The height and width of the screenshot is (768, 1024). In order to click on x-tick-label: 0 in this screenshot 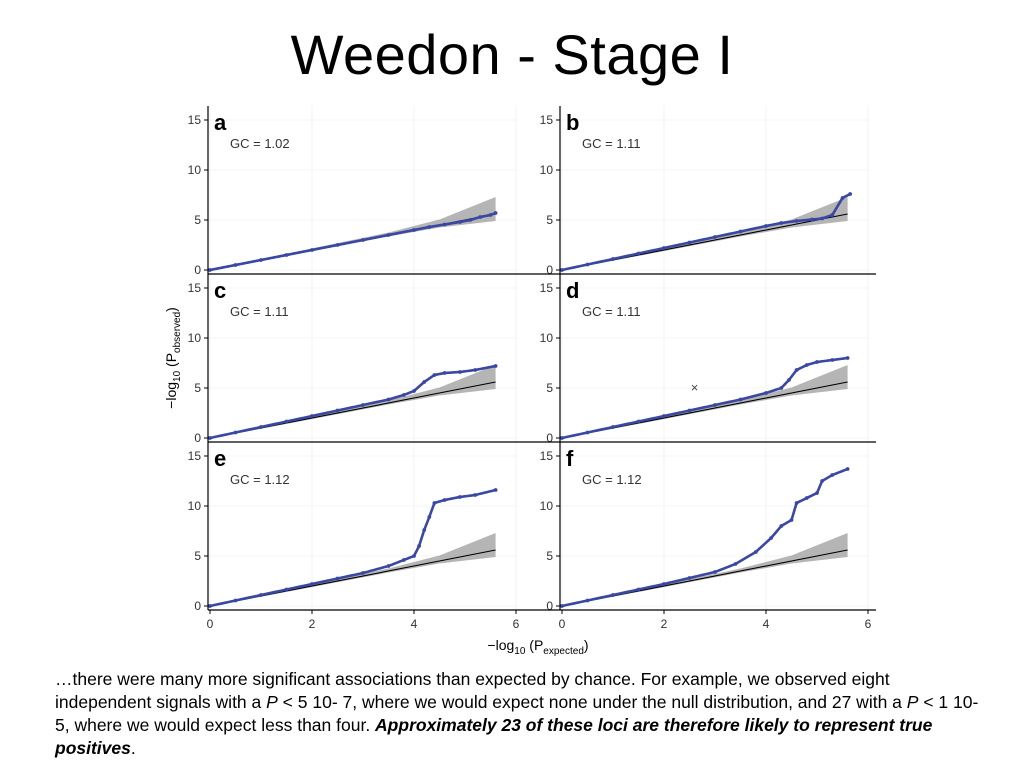, I will do `click(562, 624)`.